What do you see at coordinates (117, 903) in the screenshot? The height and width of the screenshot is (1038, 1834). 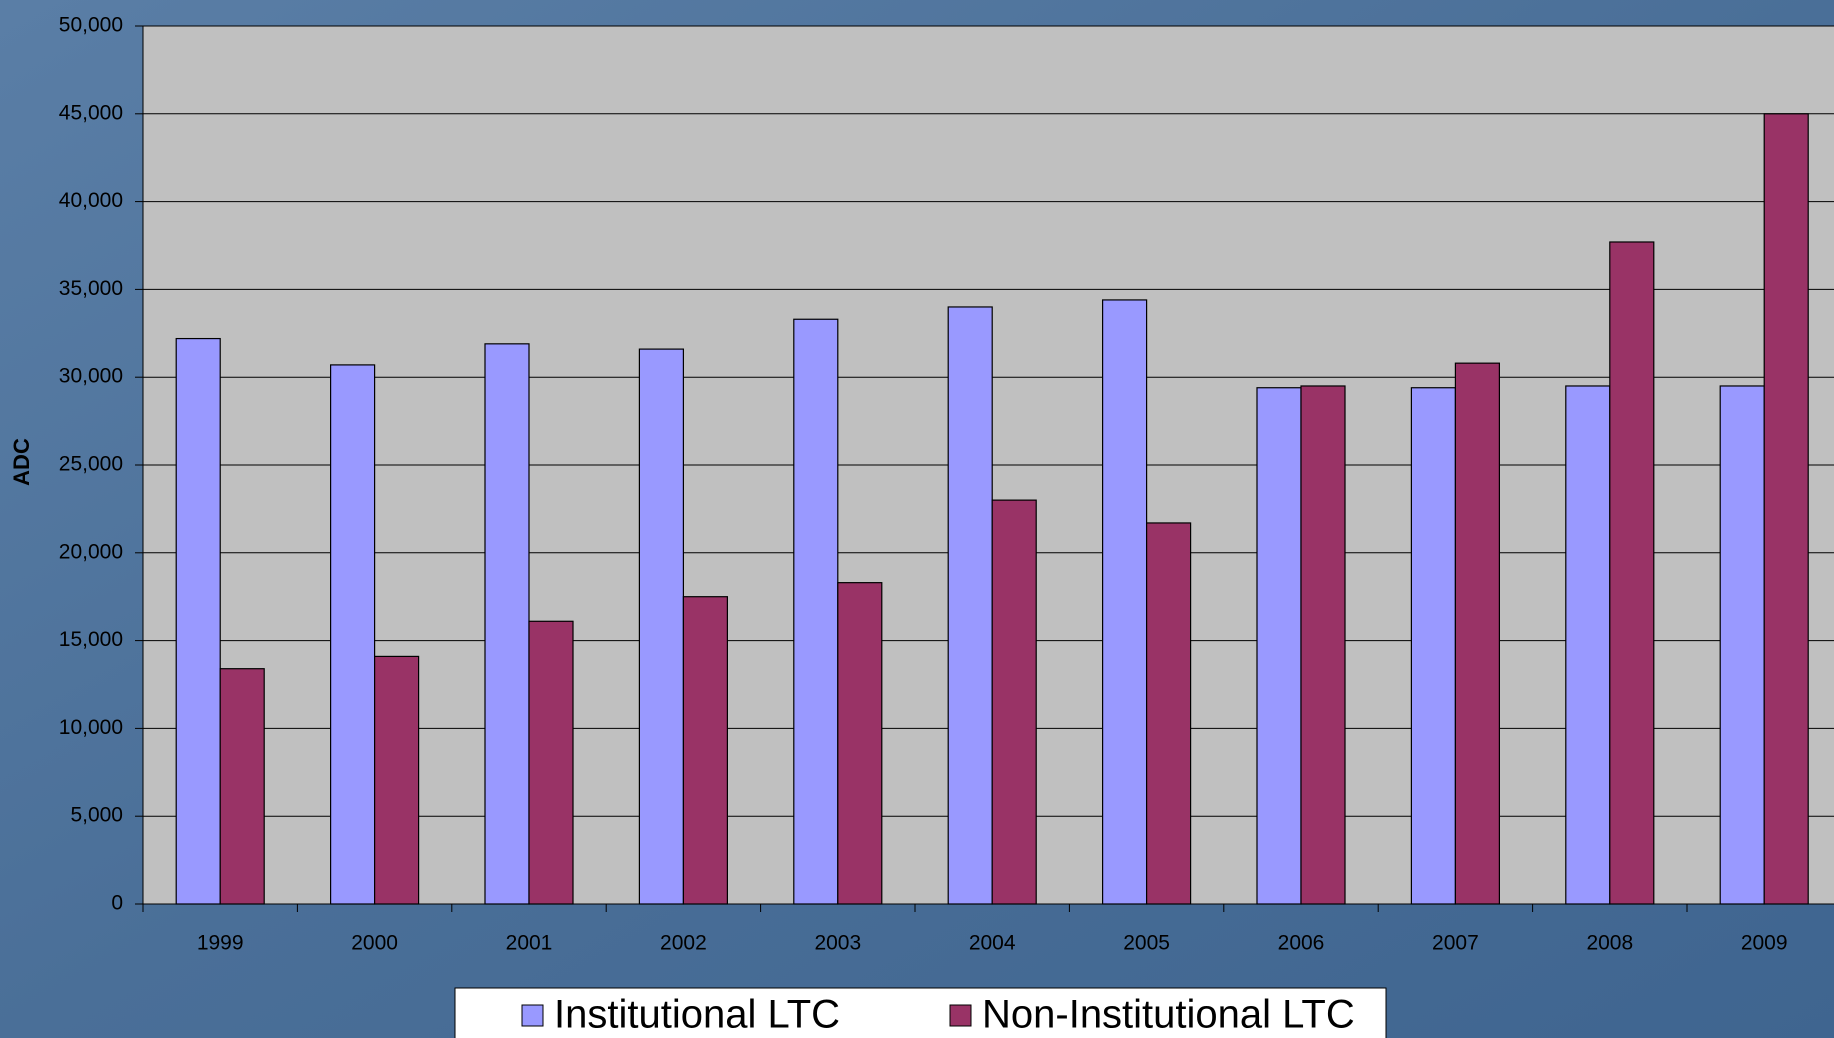 I see `y-tick-label: 0` at bounding box center [117, 903].